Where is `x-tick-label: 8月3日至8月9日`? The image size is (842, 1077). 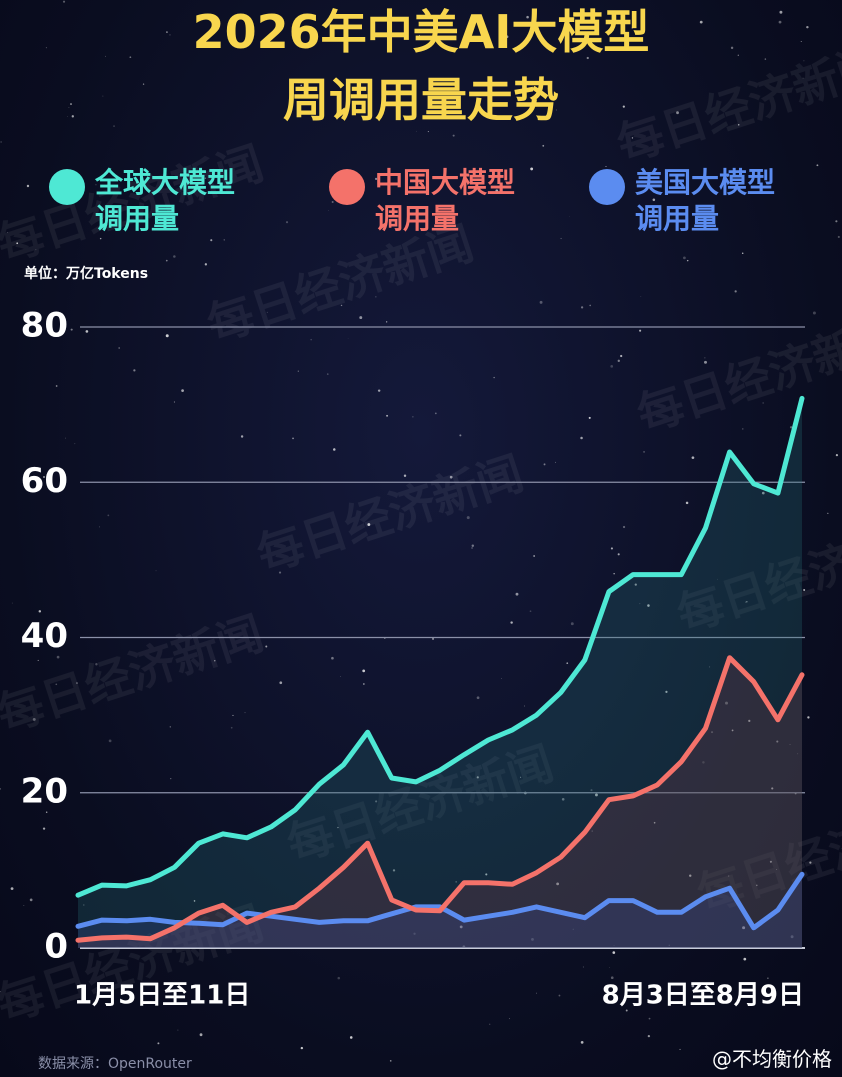
x-tick-label: 8月3日至8月9日 is located at coordinates (703, 996).